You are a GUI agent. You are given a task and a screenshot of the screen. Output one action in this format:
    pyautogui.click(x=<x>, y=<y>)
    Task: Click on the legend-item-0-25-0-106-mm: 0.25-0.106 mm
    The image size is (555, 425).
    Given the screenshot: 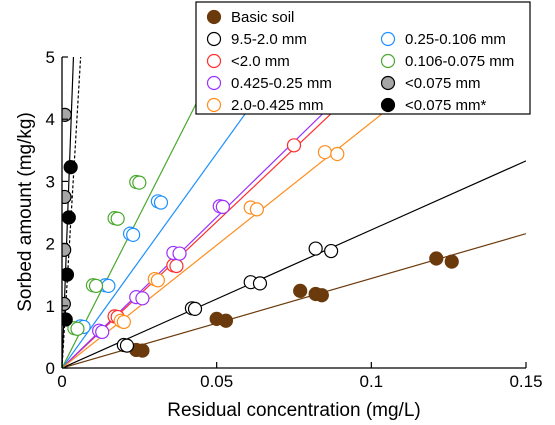 What is the action you would take?
    pyautogui.click(x=443, y=39)
    